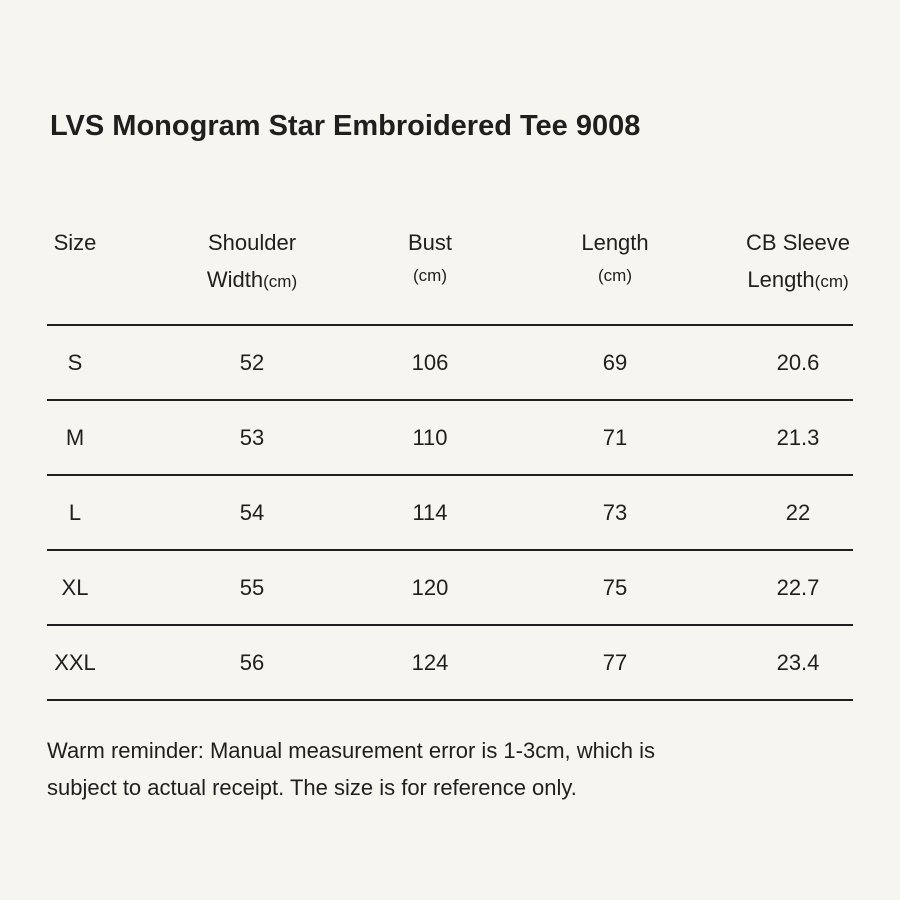  Describe the element at coordinates (615, 257) in the screenshot. I see `header-cell: Length (cm)` at that location.